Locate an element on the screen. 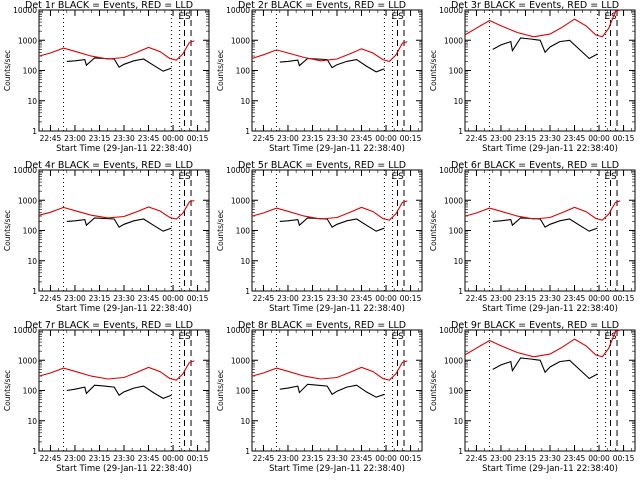 The width and height of the screenshot is (640, 480). chart-title: Det 9r BLACK = Events, RED = LLD is located at coordinates (535, 325).